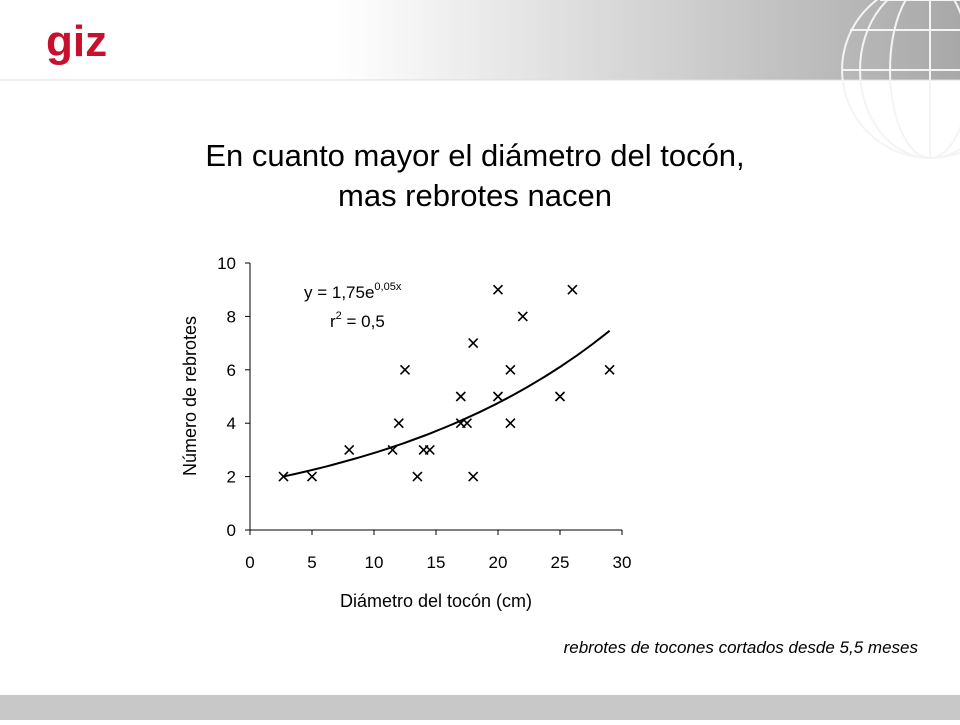 This screenshot has width=960, height=725. What do you see at coordinates (436, 601) in the screenshot?
I see `x-axis-label: Diámetro del tocón (cm)` at bounding box center [436, 601].